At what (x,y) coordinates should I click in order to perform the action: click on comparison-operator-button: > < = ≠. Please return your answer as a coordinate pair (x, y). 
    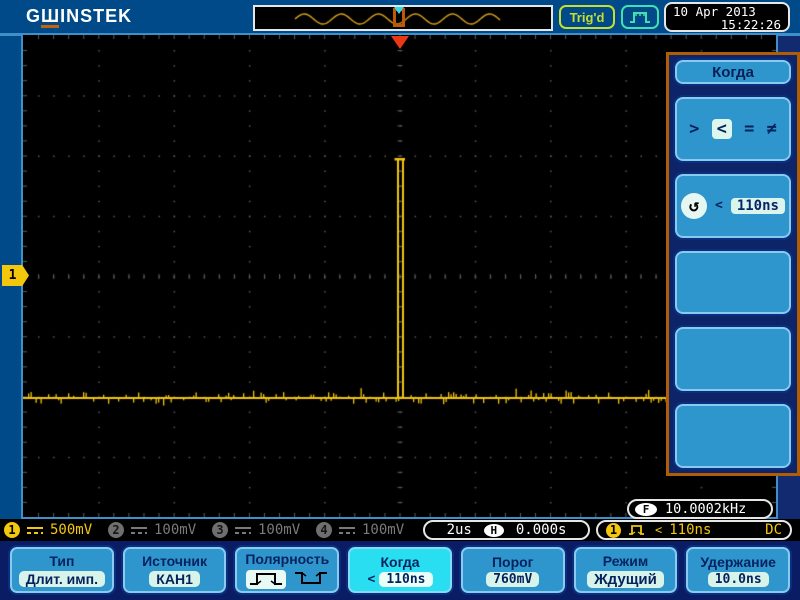
    Looking at the image, I should click on (733, 129).